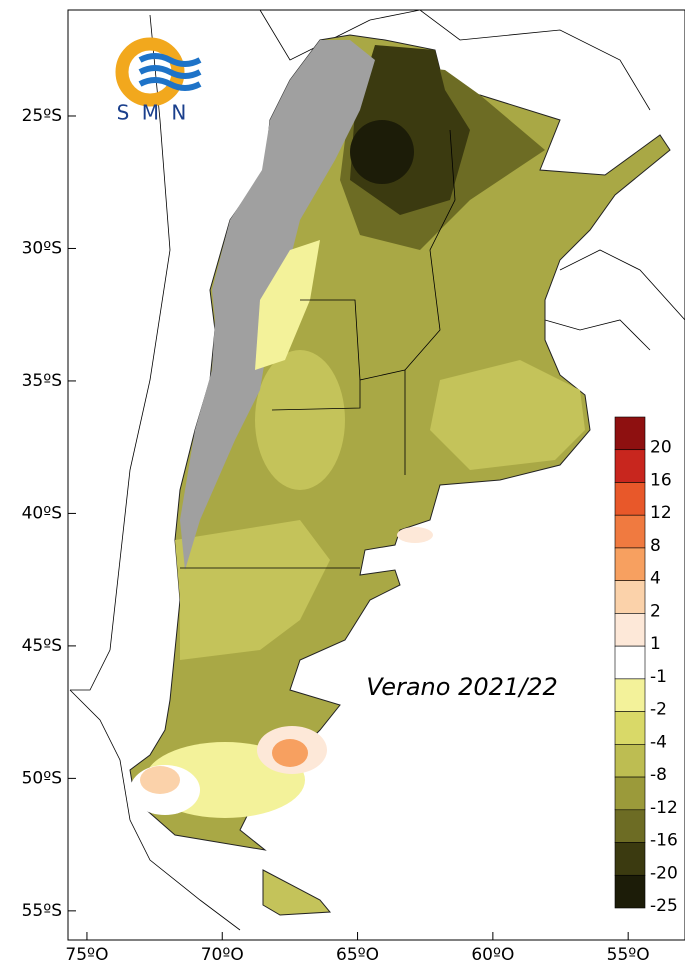 This screenshot has height=966, width=685. Describe the element at coordinates (153, 113) in the screenshot. I see `logo-text: S M N` at that location.